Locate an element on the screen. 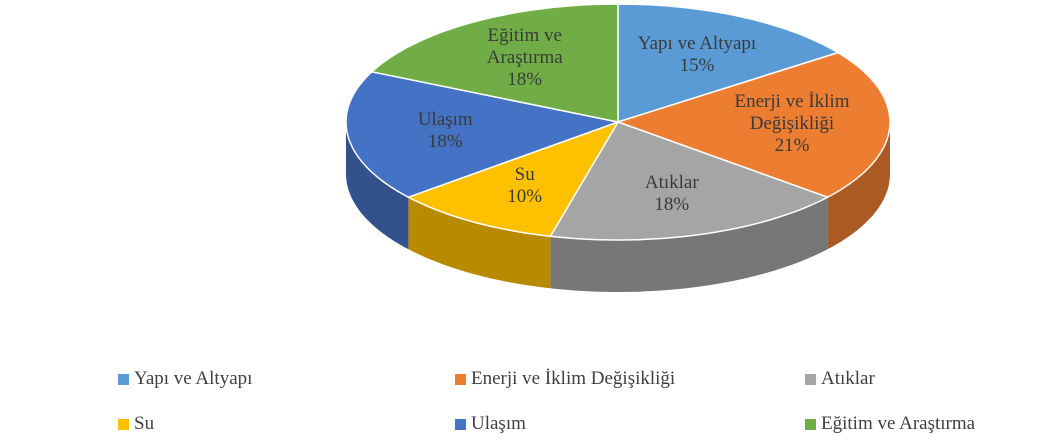 This screenshot has width=1062, height=446. slice-value: 15% is located at coordinates (697, 65).